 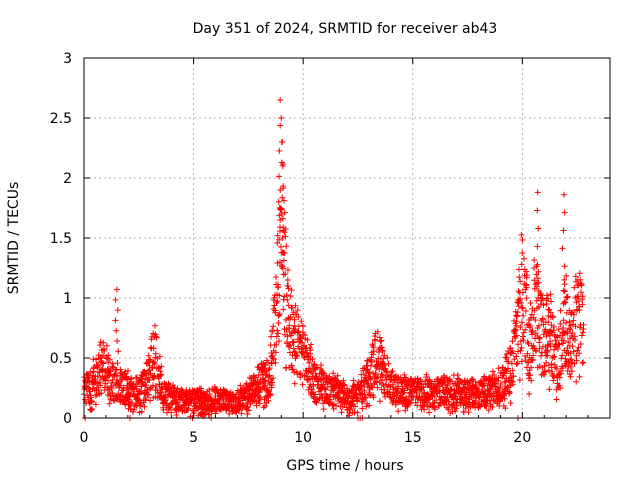 I want to click on y-tick-label: 2, so click(x=67, y=179).